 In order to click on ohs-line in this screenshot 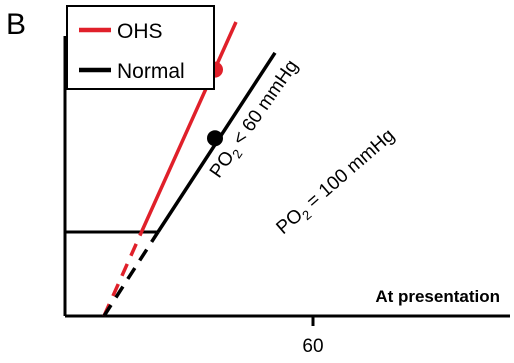, I will do `click(188, 127)`.